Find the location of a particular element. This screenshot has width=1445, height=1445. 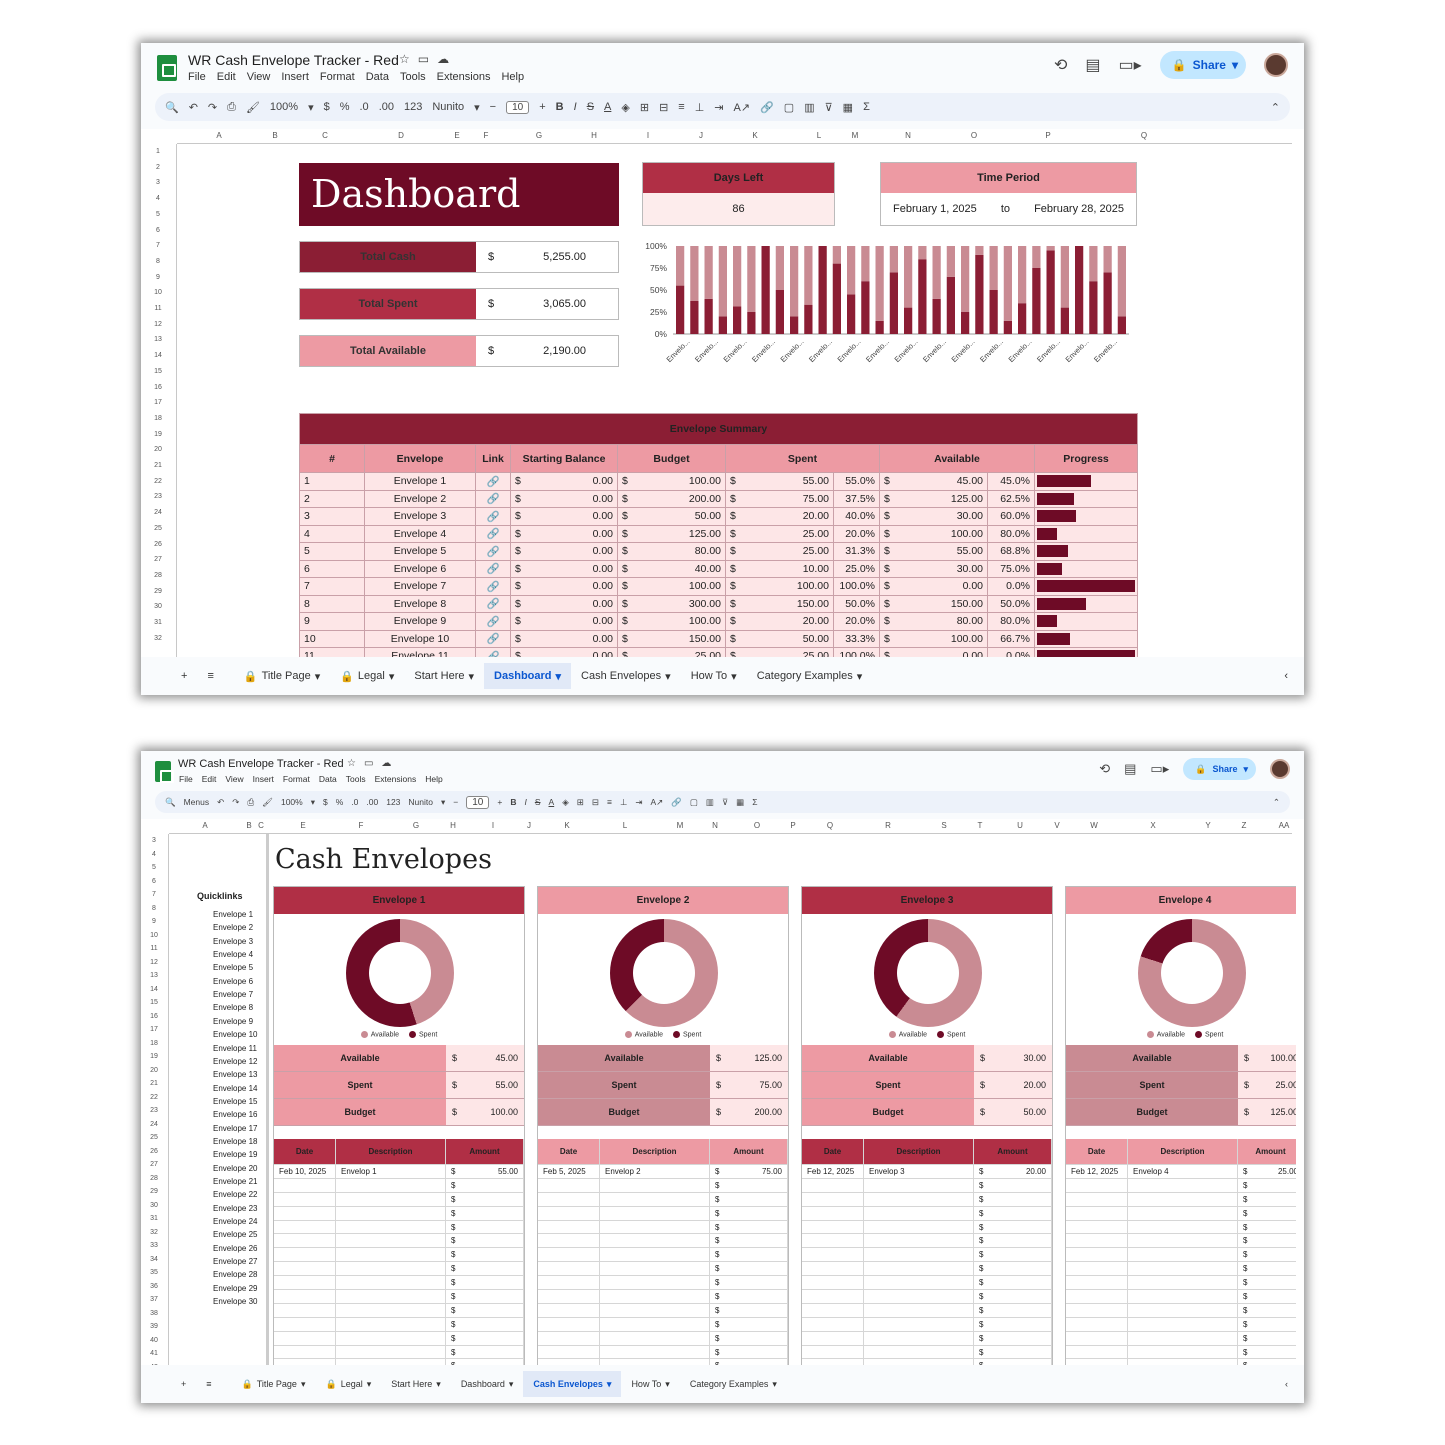

column-header: K is located at coordinates (755, 135).